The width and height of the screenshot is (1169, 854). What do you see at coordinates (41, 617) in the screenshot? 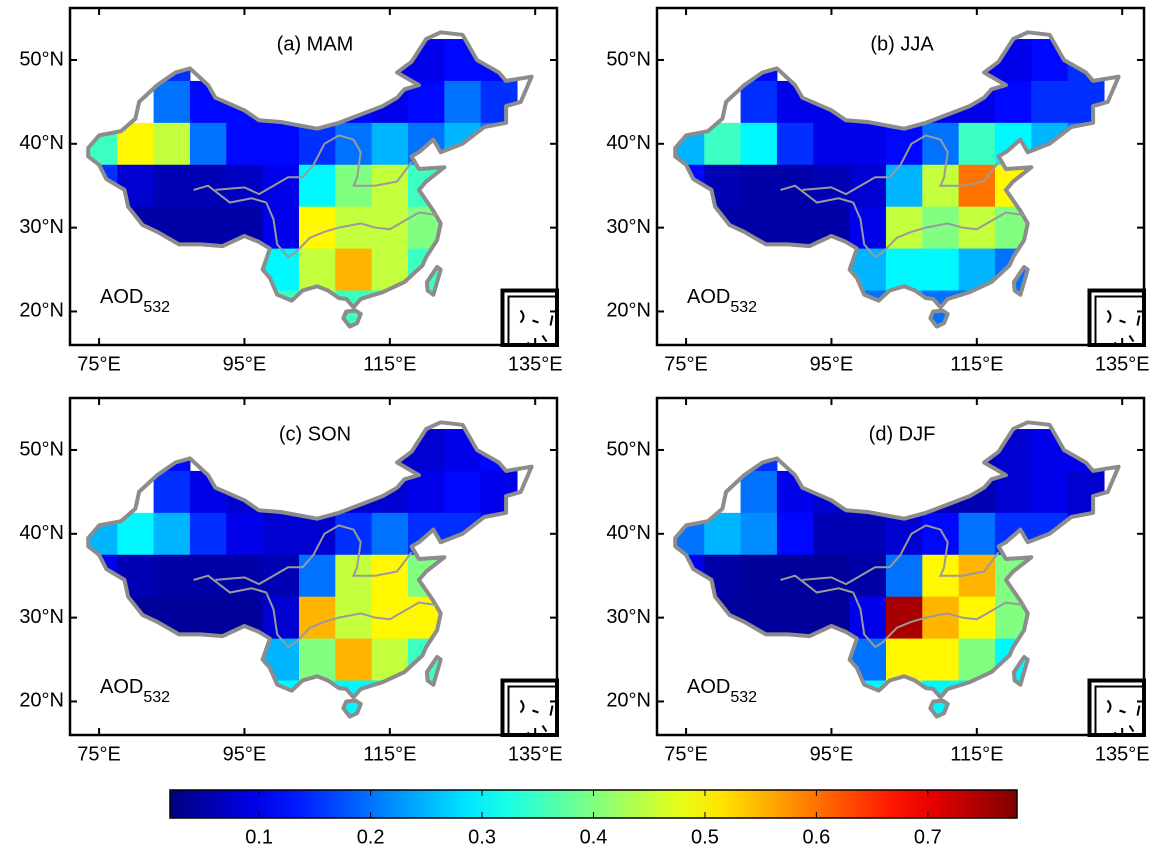
I see `y-tick-label: 30°N` at bounding box center [41, 617].